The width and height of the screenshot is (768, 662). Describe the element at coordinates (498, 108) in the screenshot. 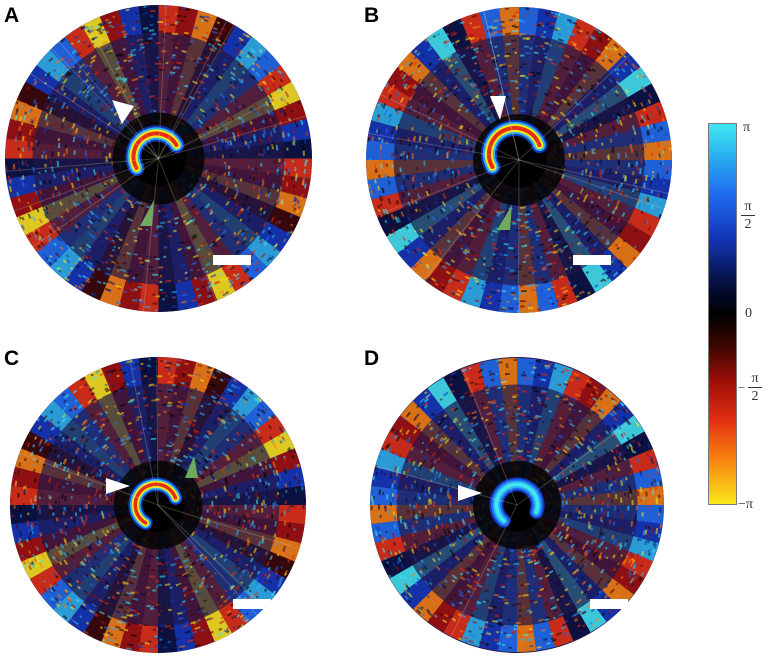

I see `white-arrowhead-b` at that location.